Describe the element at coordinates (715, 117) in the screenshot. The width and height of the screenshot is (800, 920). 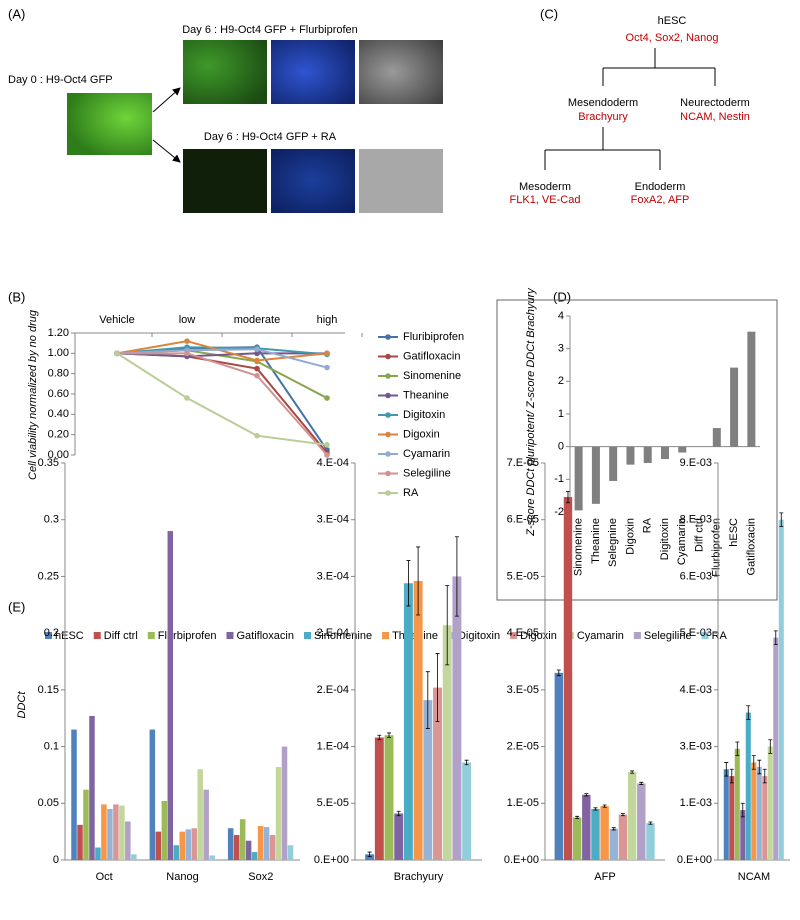
I see `node-markers: NCAM, Nestin` at that location.